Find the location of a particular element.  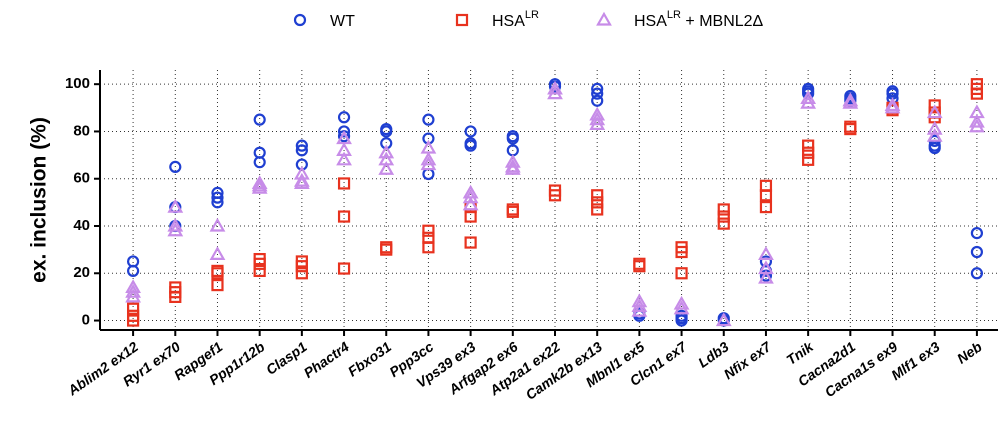

legend-label: HSALR + MBNL2Δ is located at coordinates (699, 19).